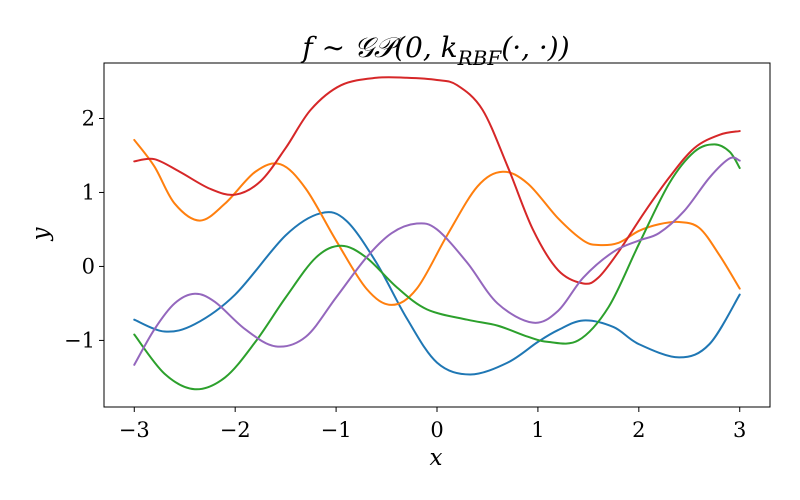 The image size is (800, 500). What do you see at coordinates (235, 430) in the screenshot?
I see `x-tick-label: −2` at bounding box center [235, 430].